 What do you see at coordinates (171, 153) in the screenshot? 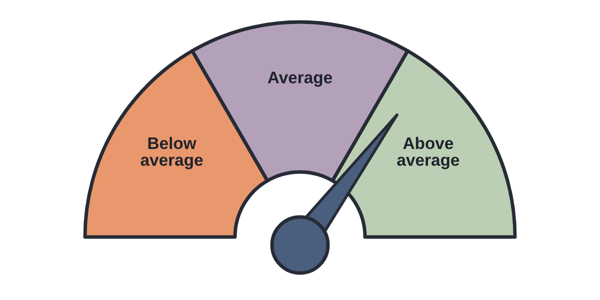
I see `slice-label: Below average` at bounding box center [171, 153].